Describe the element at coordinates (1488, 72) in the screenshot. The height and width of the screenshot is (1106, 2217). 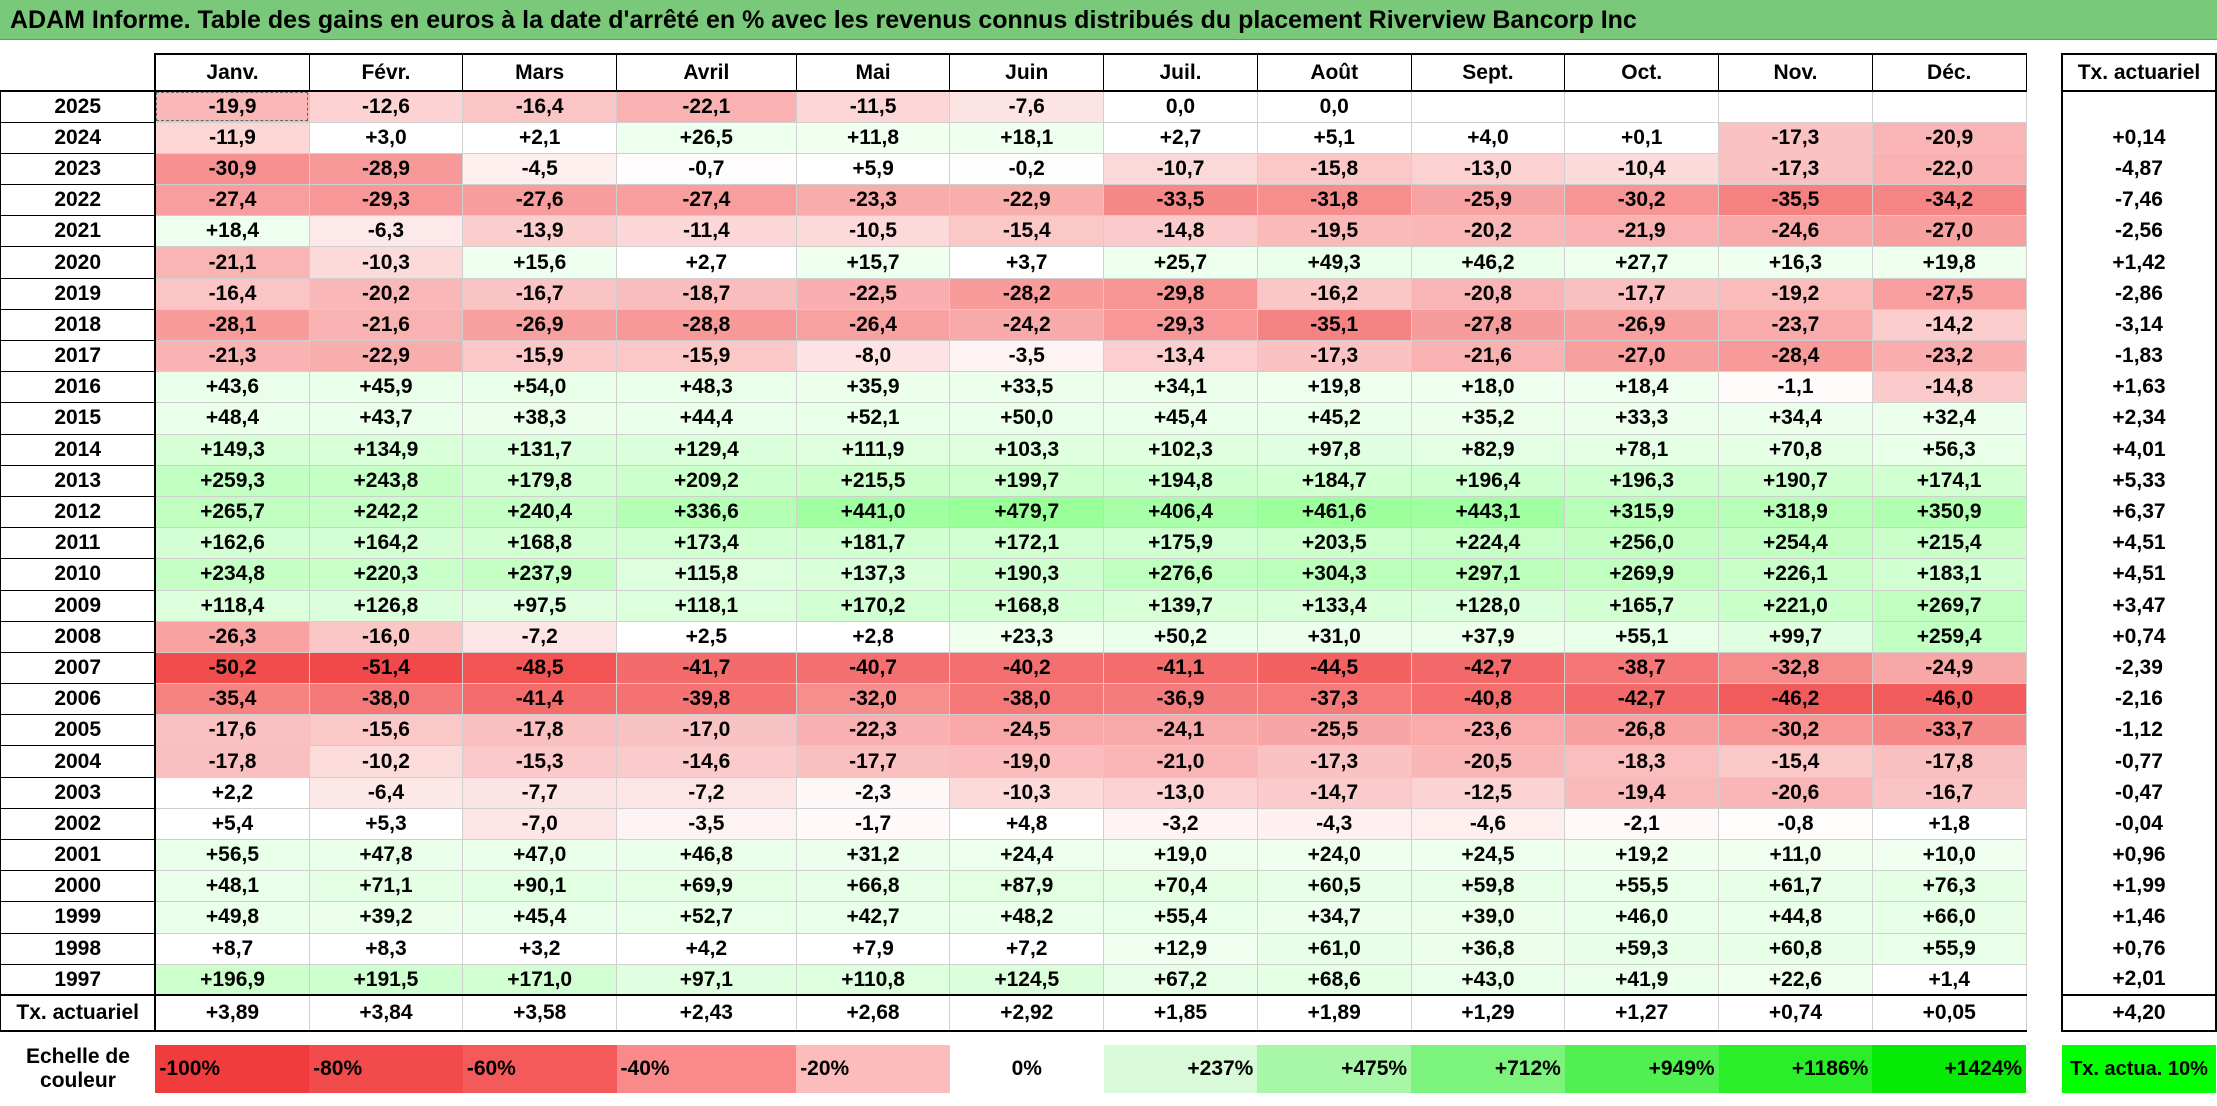
I see `month-header: Sept.` at that location.